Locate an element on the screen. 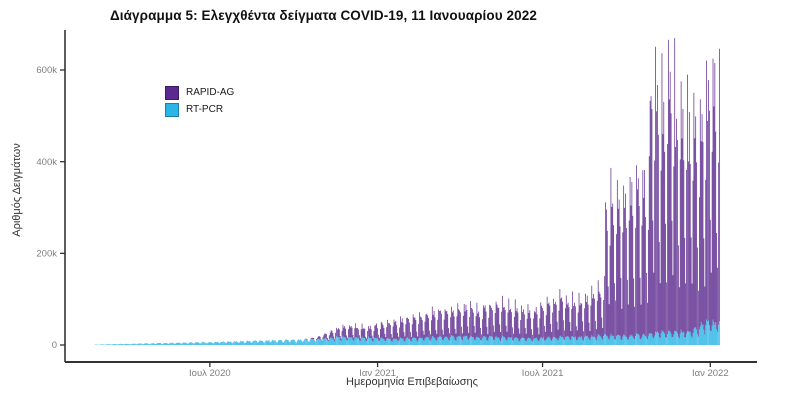 The width and height of the screenshot is (800, 406). y-axis-title: Αριθμός Δειγμάτων is located at coordinates (17, 190).